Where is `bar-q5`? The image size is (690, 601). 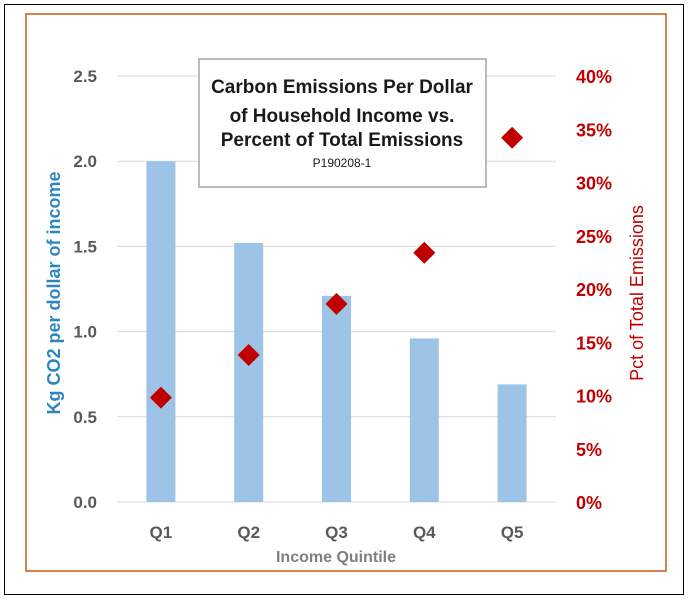
bar-q5 is located at coordinates (512, 443).